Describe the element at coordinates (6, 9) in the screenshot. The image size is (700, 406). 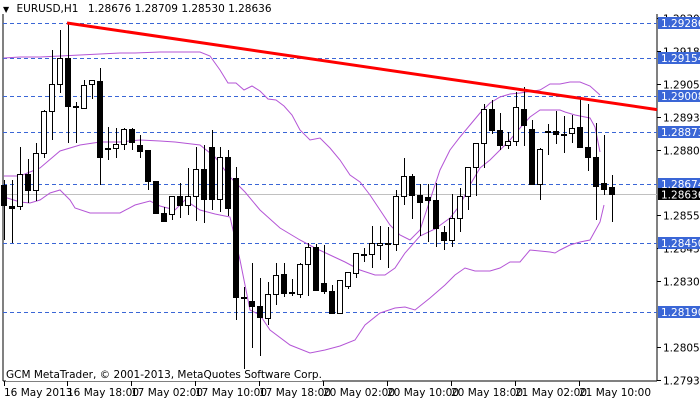
I see `triangle-down-icon: ▼` at that location.